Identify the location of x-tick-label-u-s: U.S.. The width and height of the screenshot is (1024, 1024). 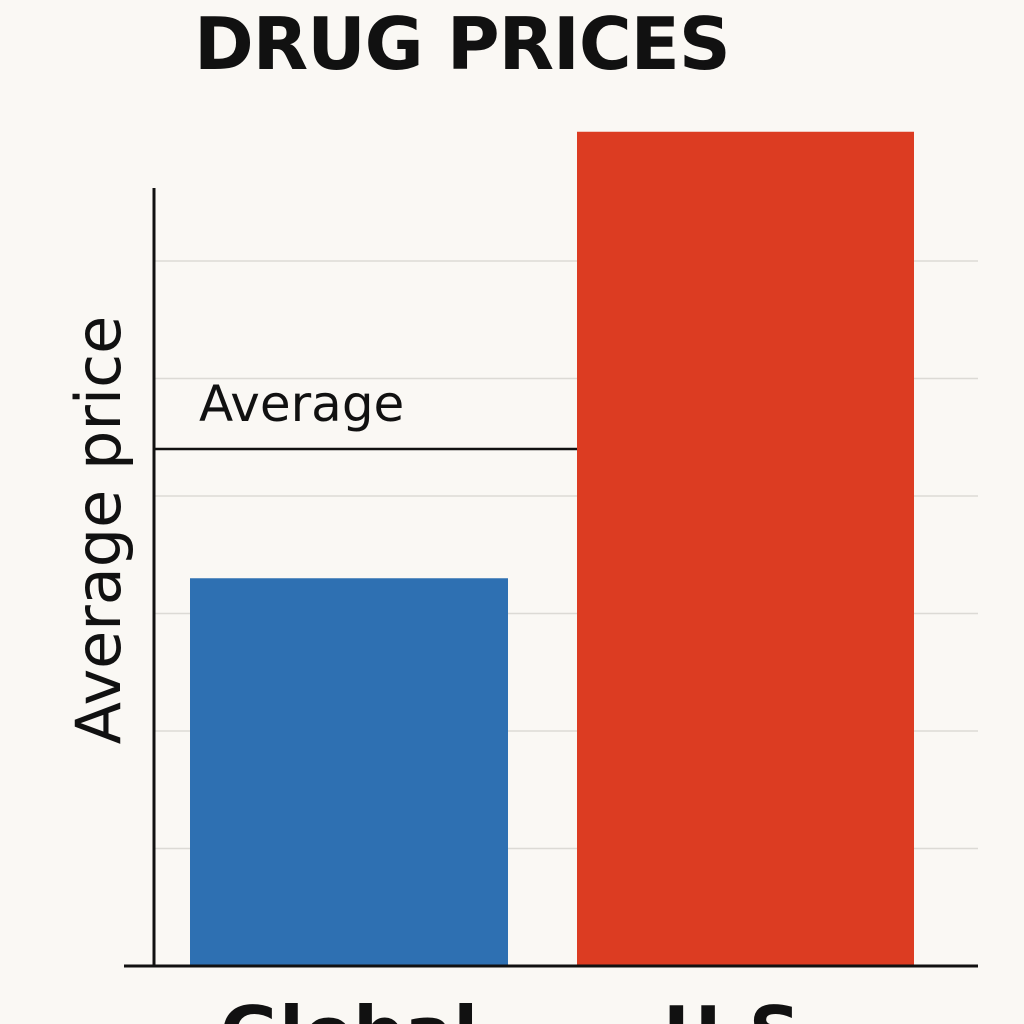
(745, 1007).